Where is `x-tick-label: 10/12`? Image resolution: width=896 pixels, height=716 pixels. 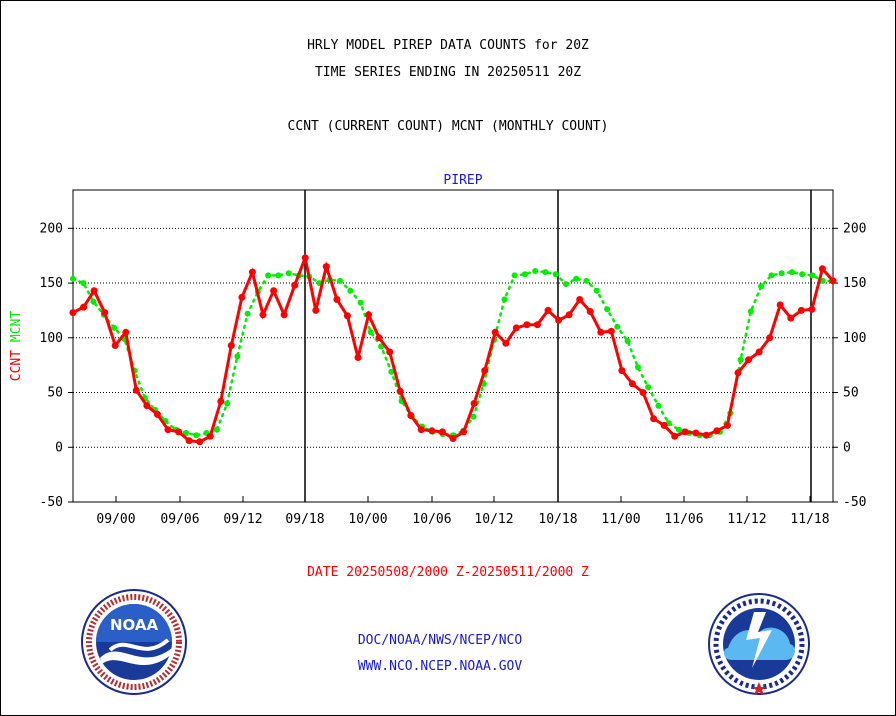
x-tick-label: 10/12 is located at coordinates (493, 519).